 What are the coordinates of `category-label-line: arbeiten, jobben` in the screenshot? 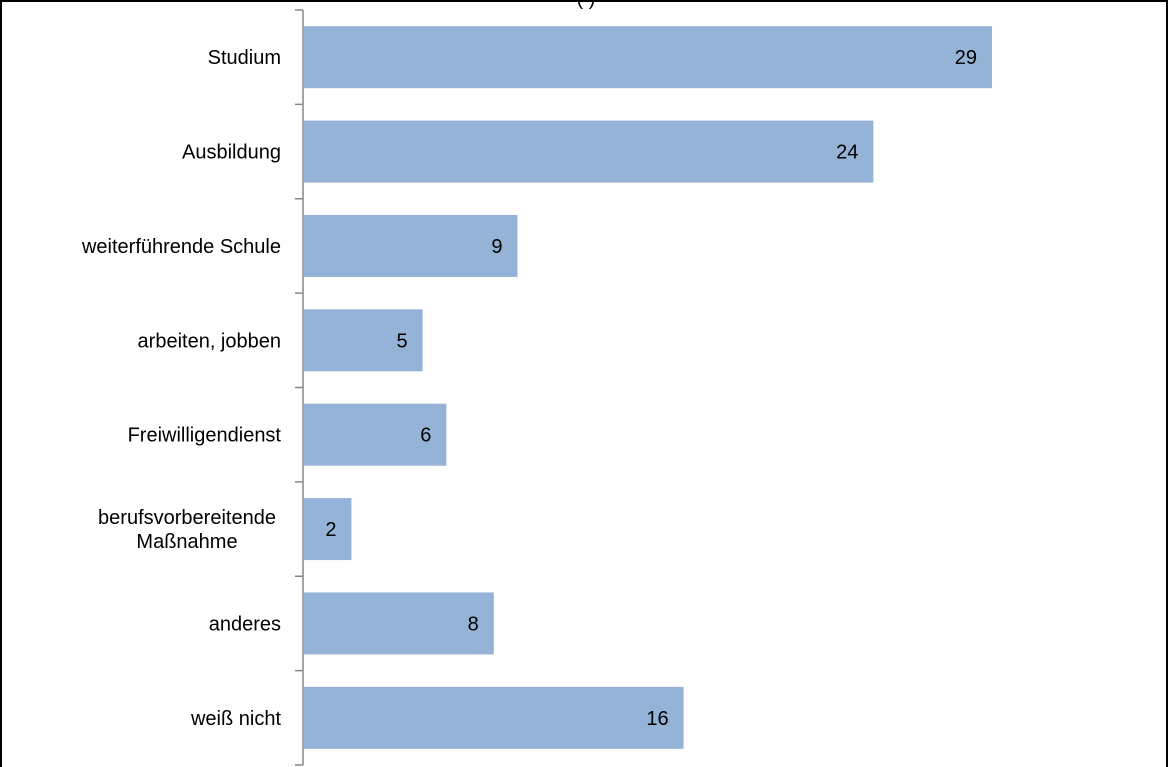 It's located at (209, 341).